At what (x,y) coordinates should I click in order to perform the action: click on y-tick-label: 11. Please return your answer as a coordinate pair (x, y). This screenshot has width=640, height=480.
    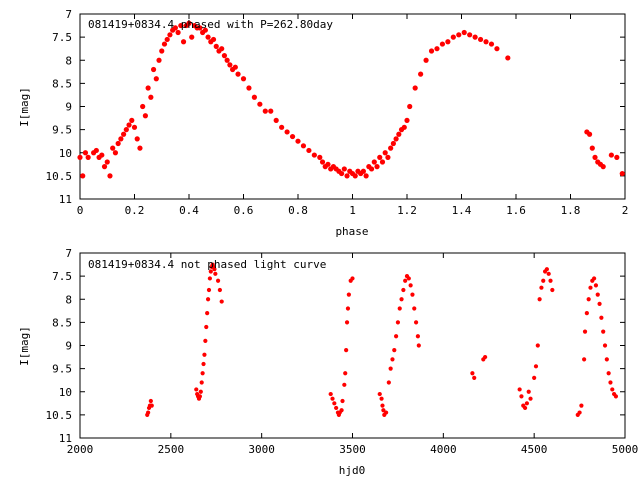
    Looking at the image, I should click on (65, 199).